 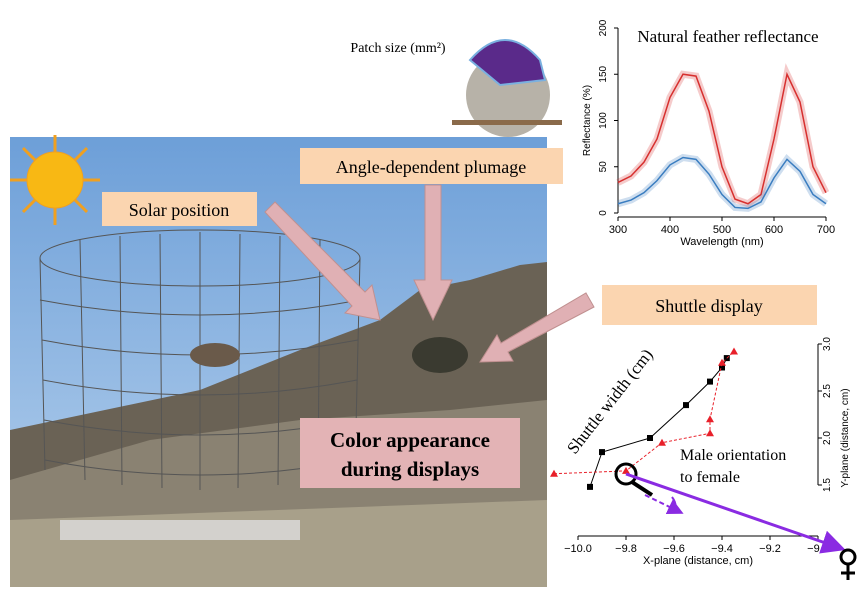 I want to click on label: Shuttle display, so click(x=709, y=306).